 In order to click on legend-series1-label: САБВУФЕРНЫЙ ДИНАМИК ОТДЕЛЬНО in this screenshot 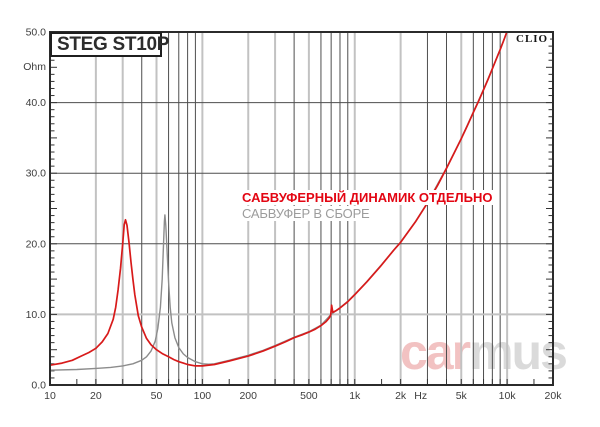, I will do `click(367, 197)`.